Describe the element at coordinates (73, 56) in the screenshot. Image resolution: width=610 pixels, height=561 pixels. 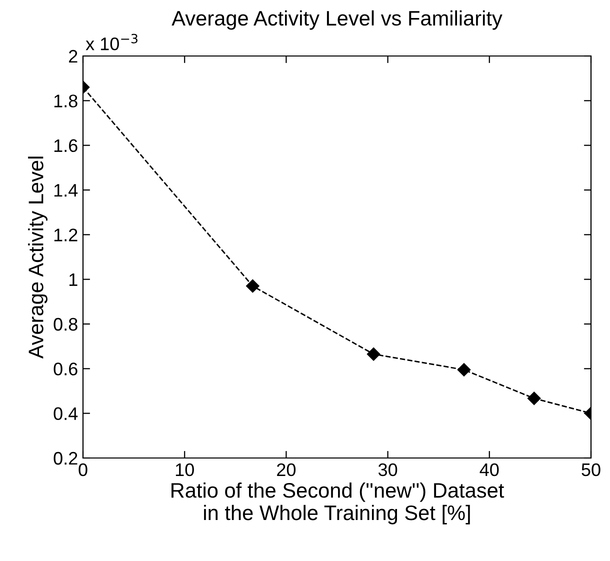
I see `y-tick-label: 2` at that location.